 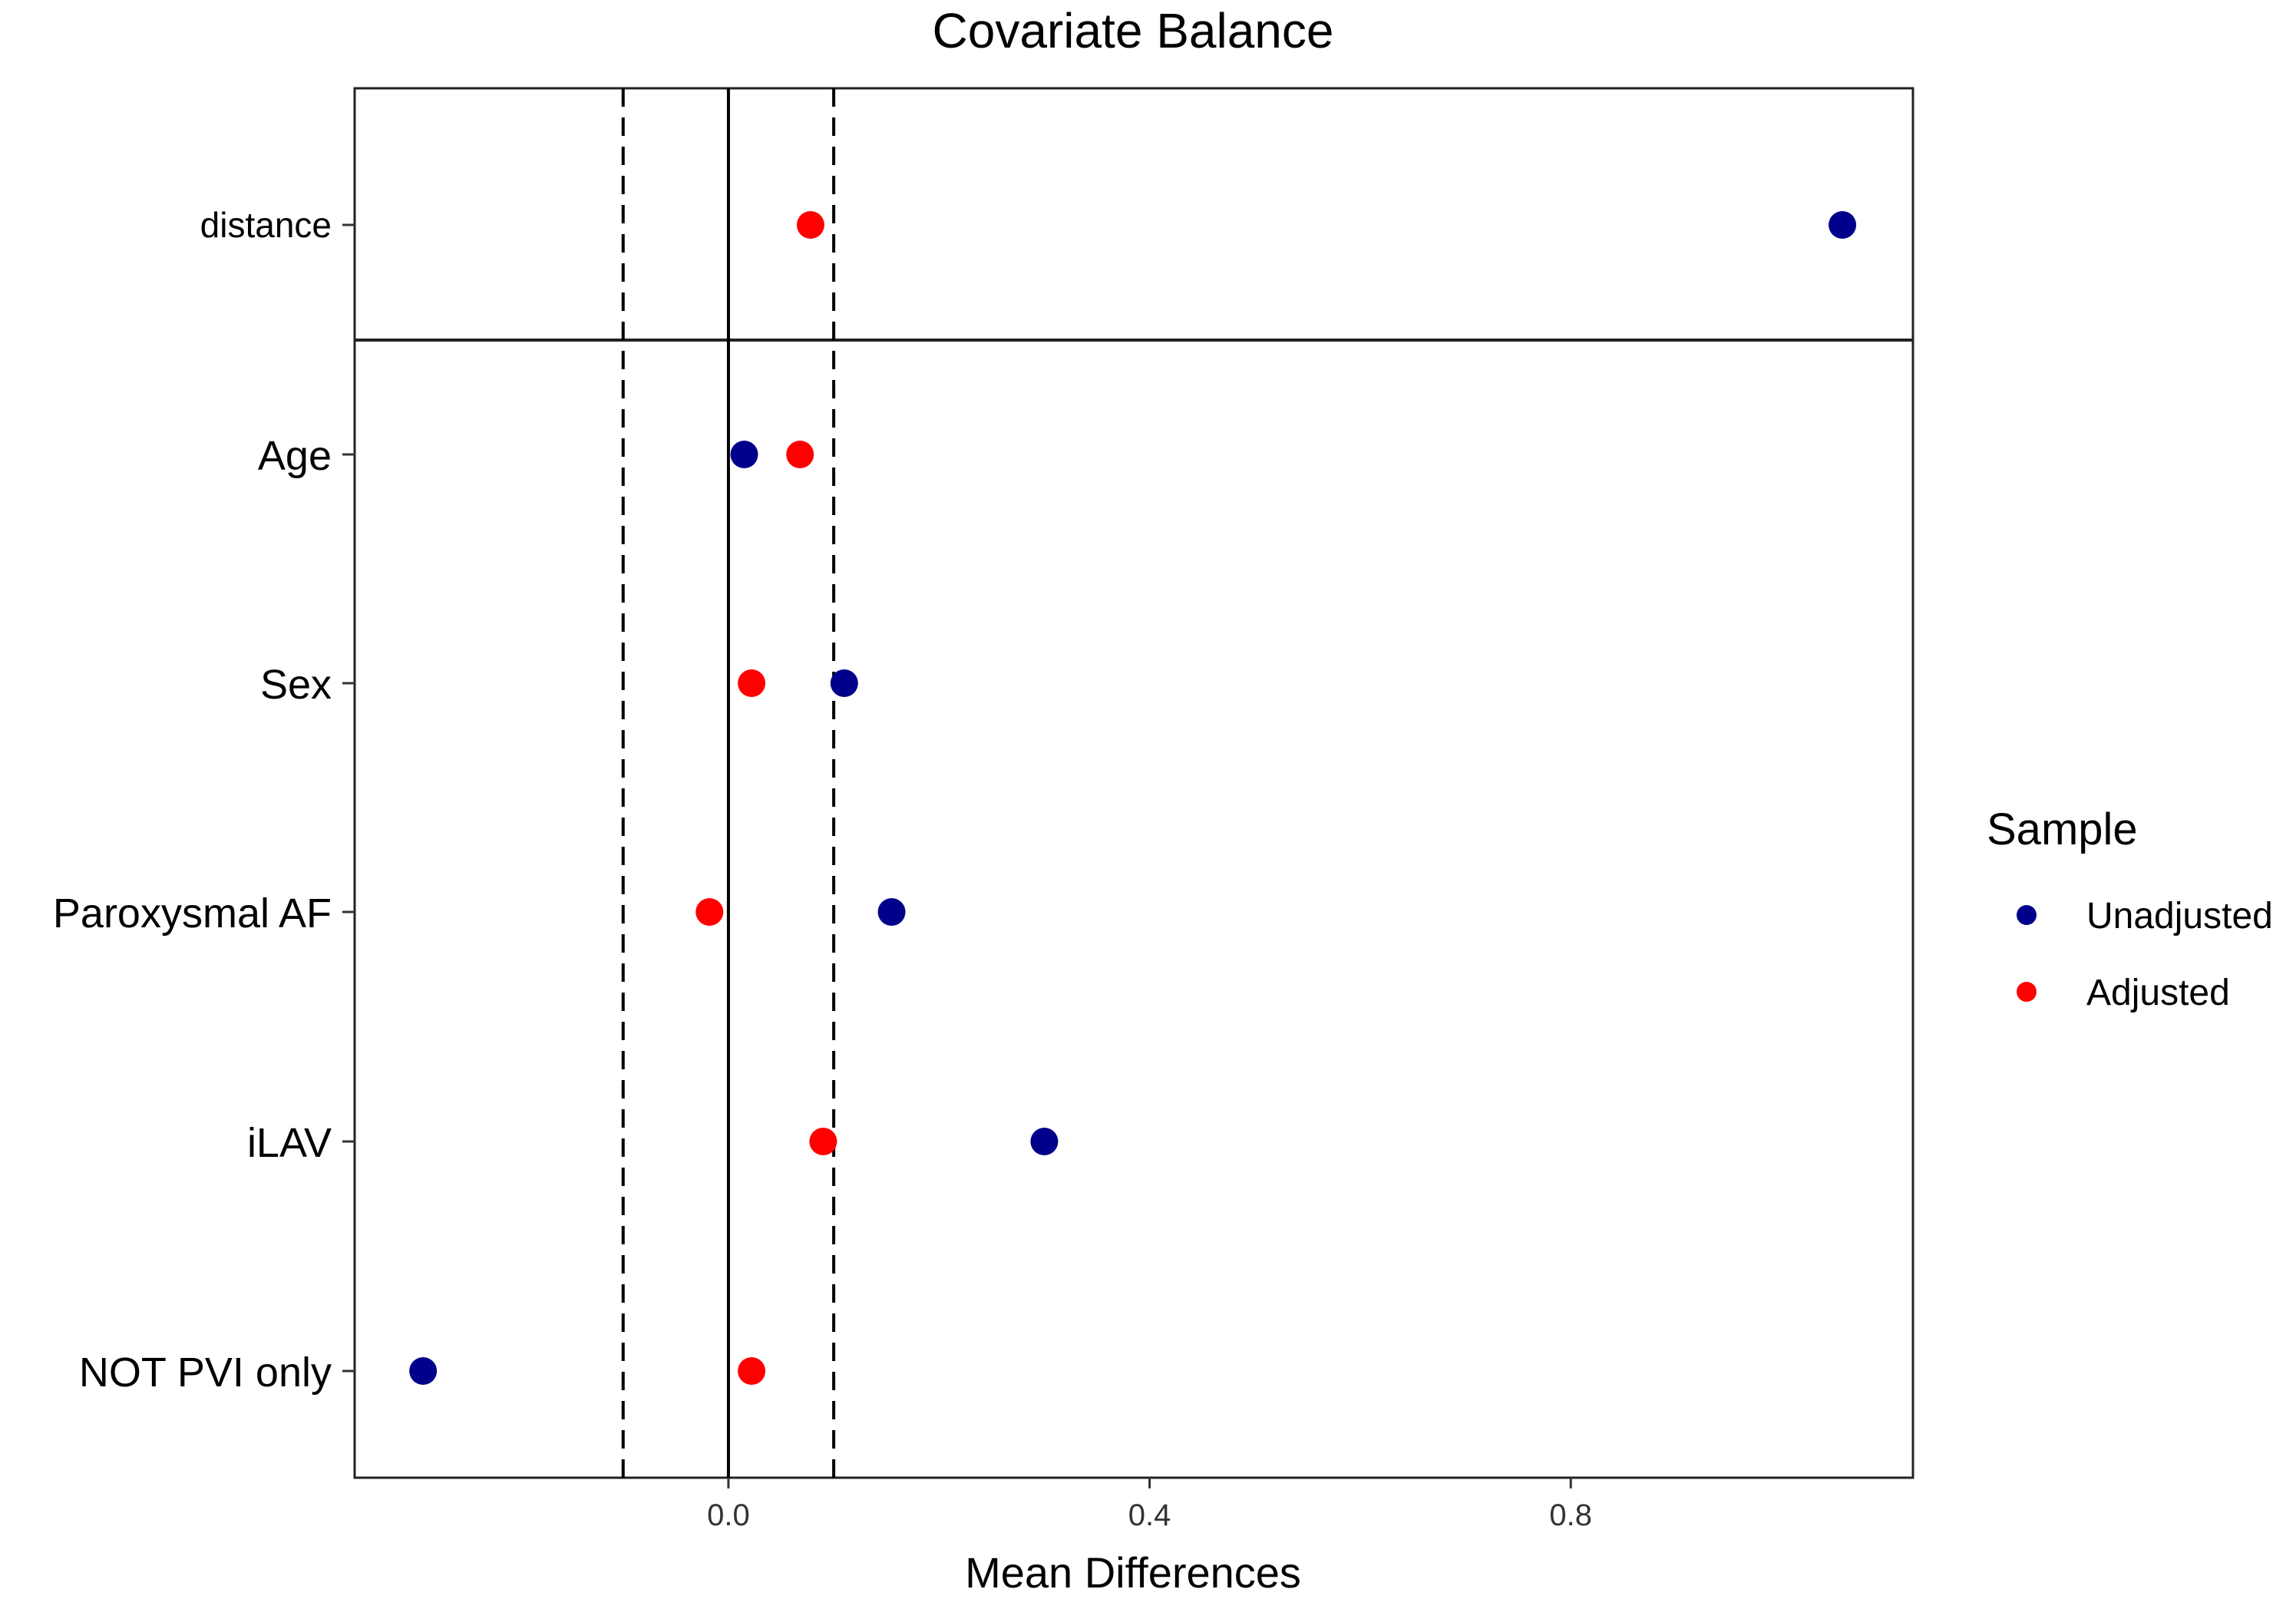 What do you see at coordinates (2158, 993) in the screenshot?
I see `legend-label-adjusted: Adjusted` at bounding box center [2158, 993].